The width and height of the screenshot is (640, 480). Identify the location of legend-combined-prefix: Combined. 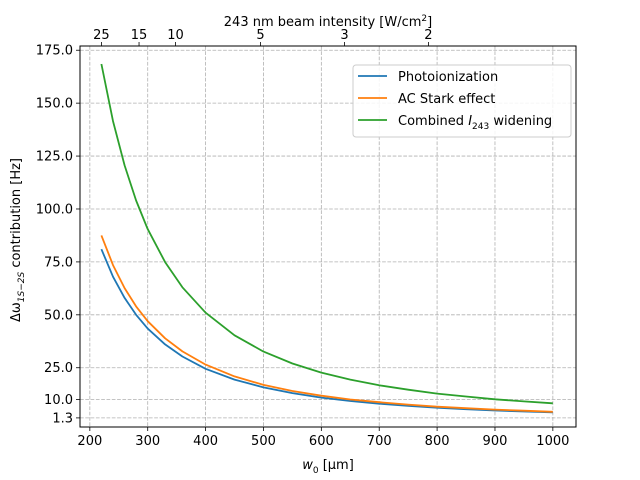
(433, 121).